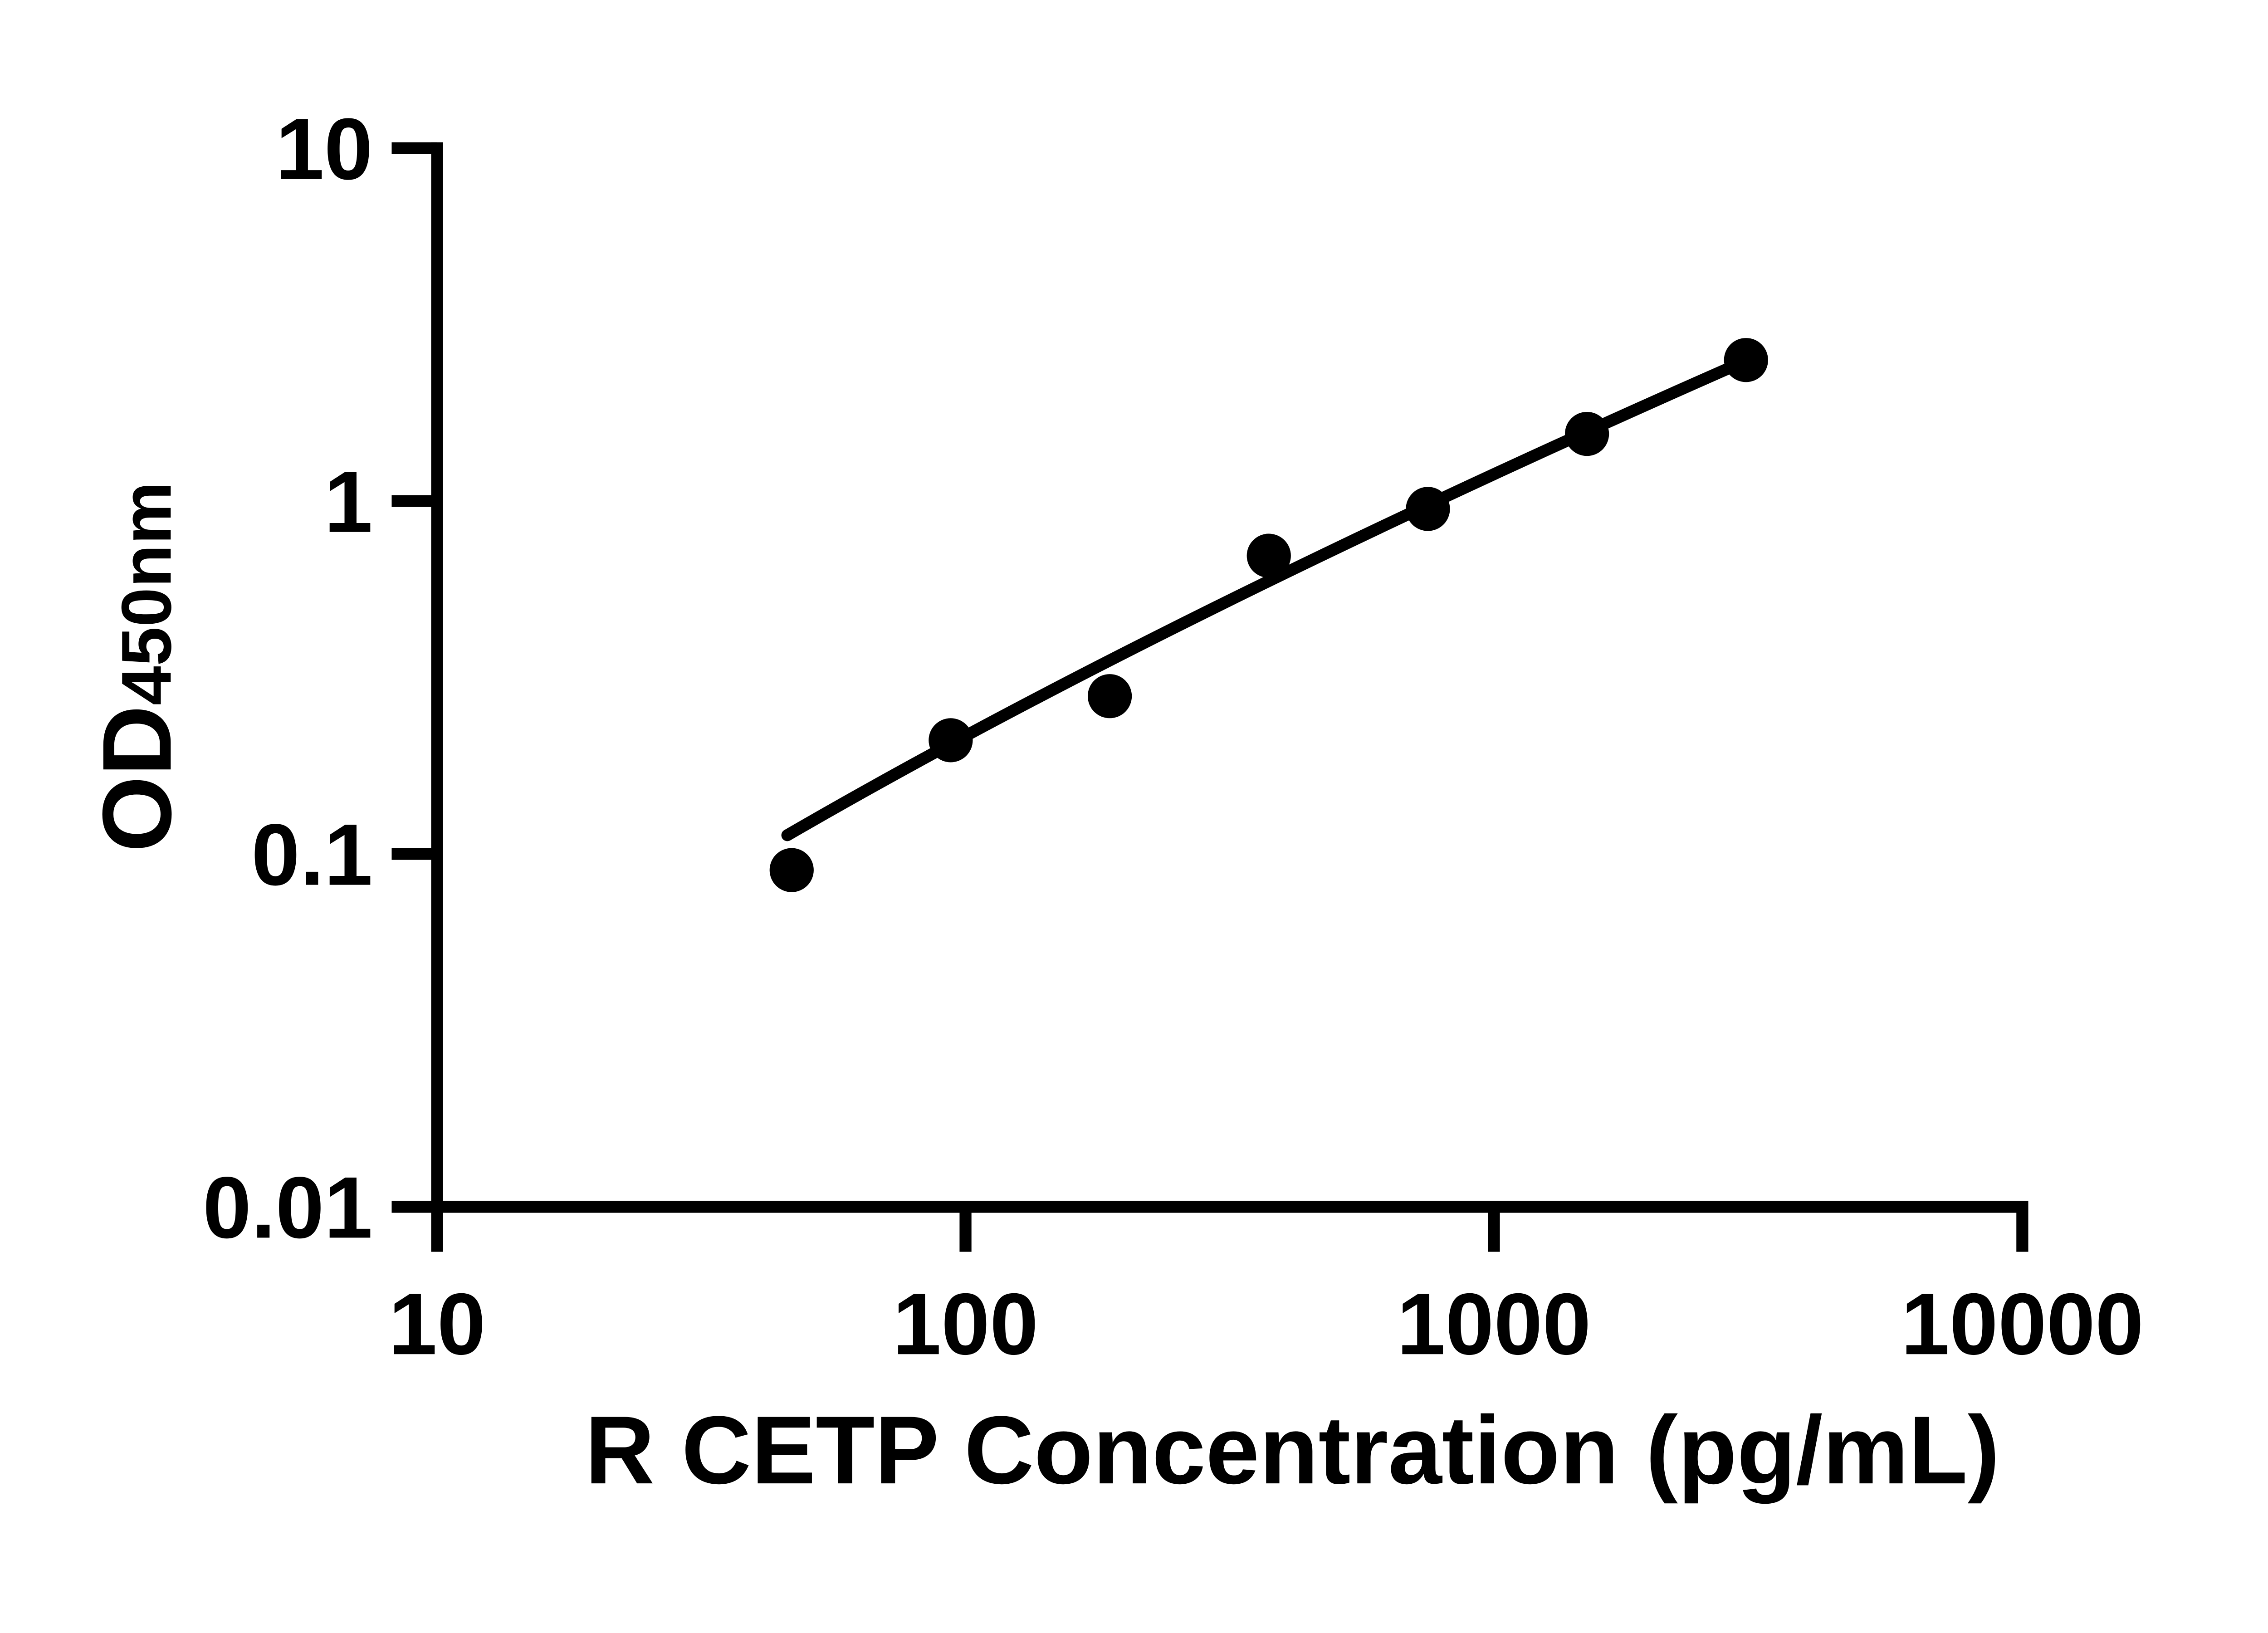 This screenshot has width=2268, height=1633. Describe the element at coordinates (966, 1324) in the screenshot. I see `x-tick-label: 100` at that location.